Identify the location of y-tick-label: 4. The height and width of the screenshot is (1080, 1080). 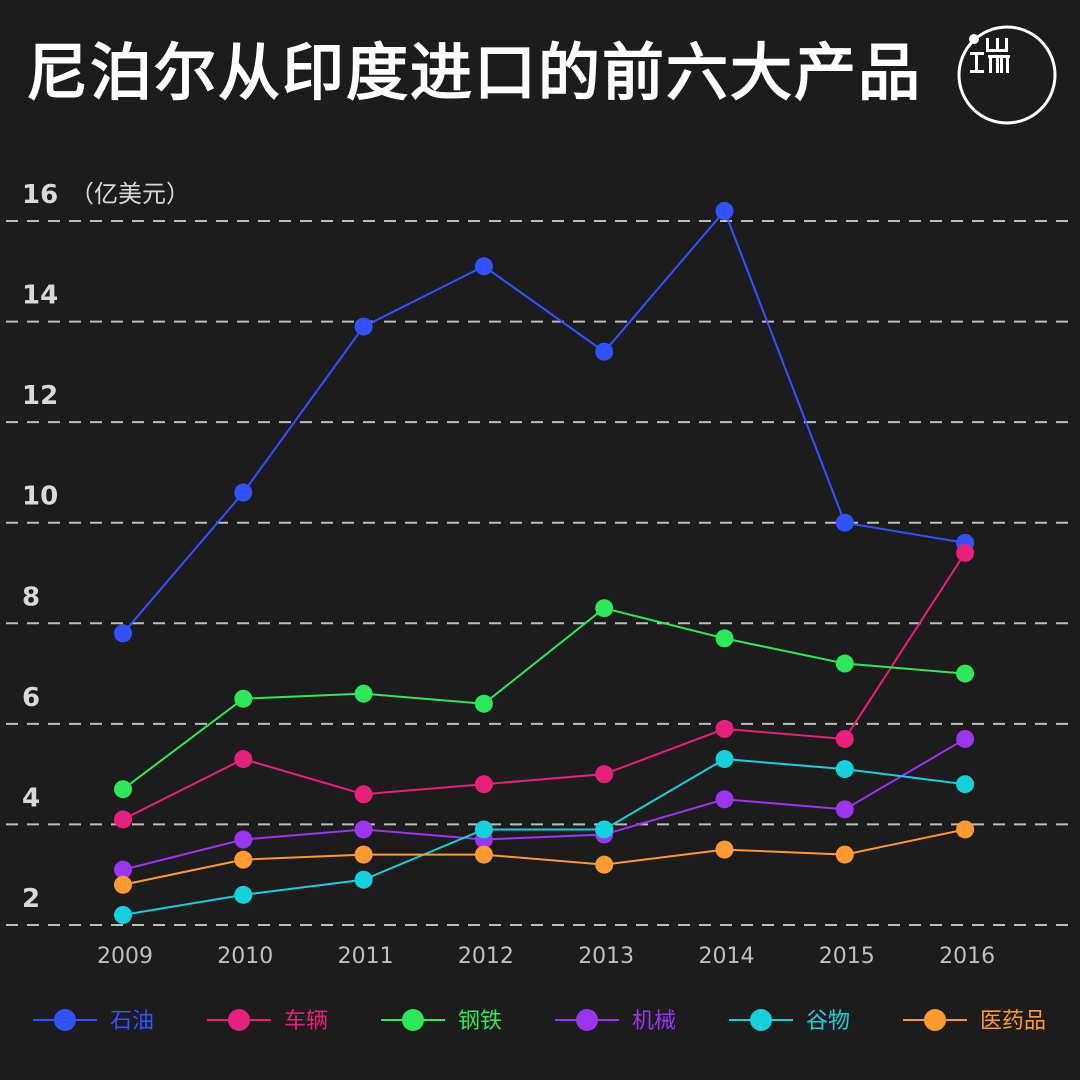
(31, 798).